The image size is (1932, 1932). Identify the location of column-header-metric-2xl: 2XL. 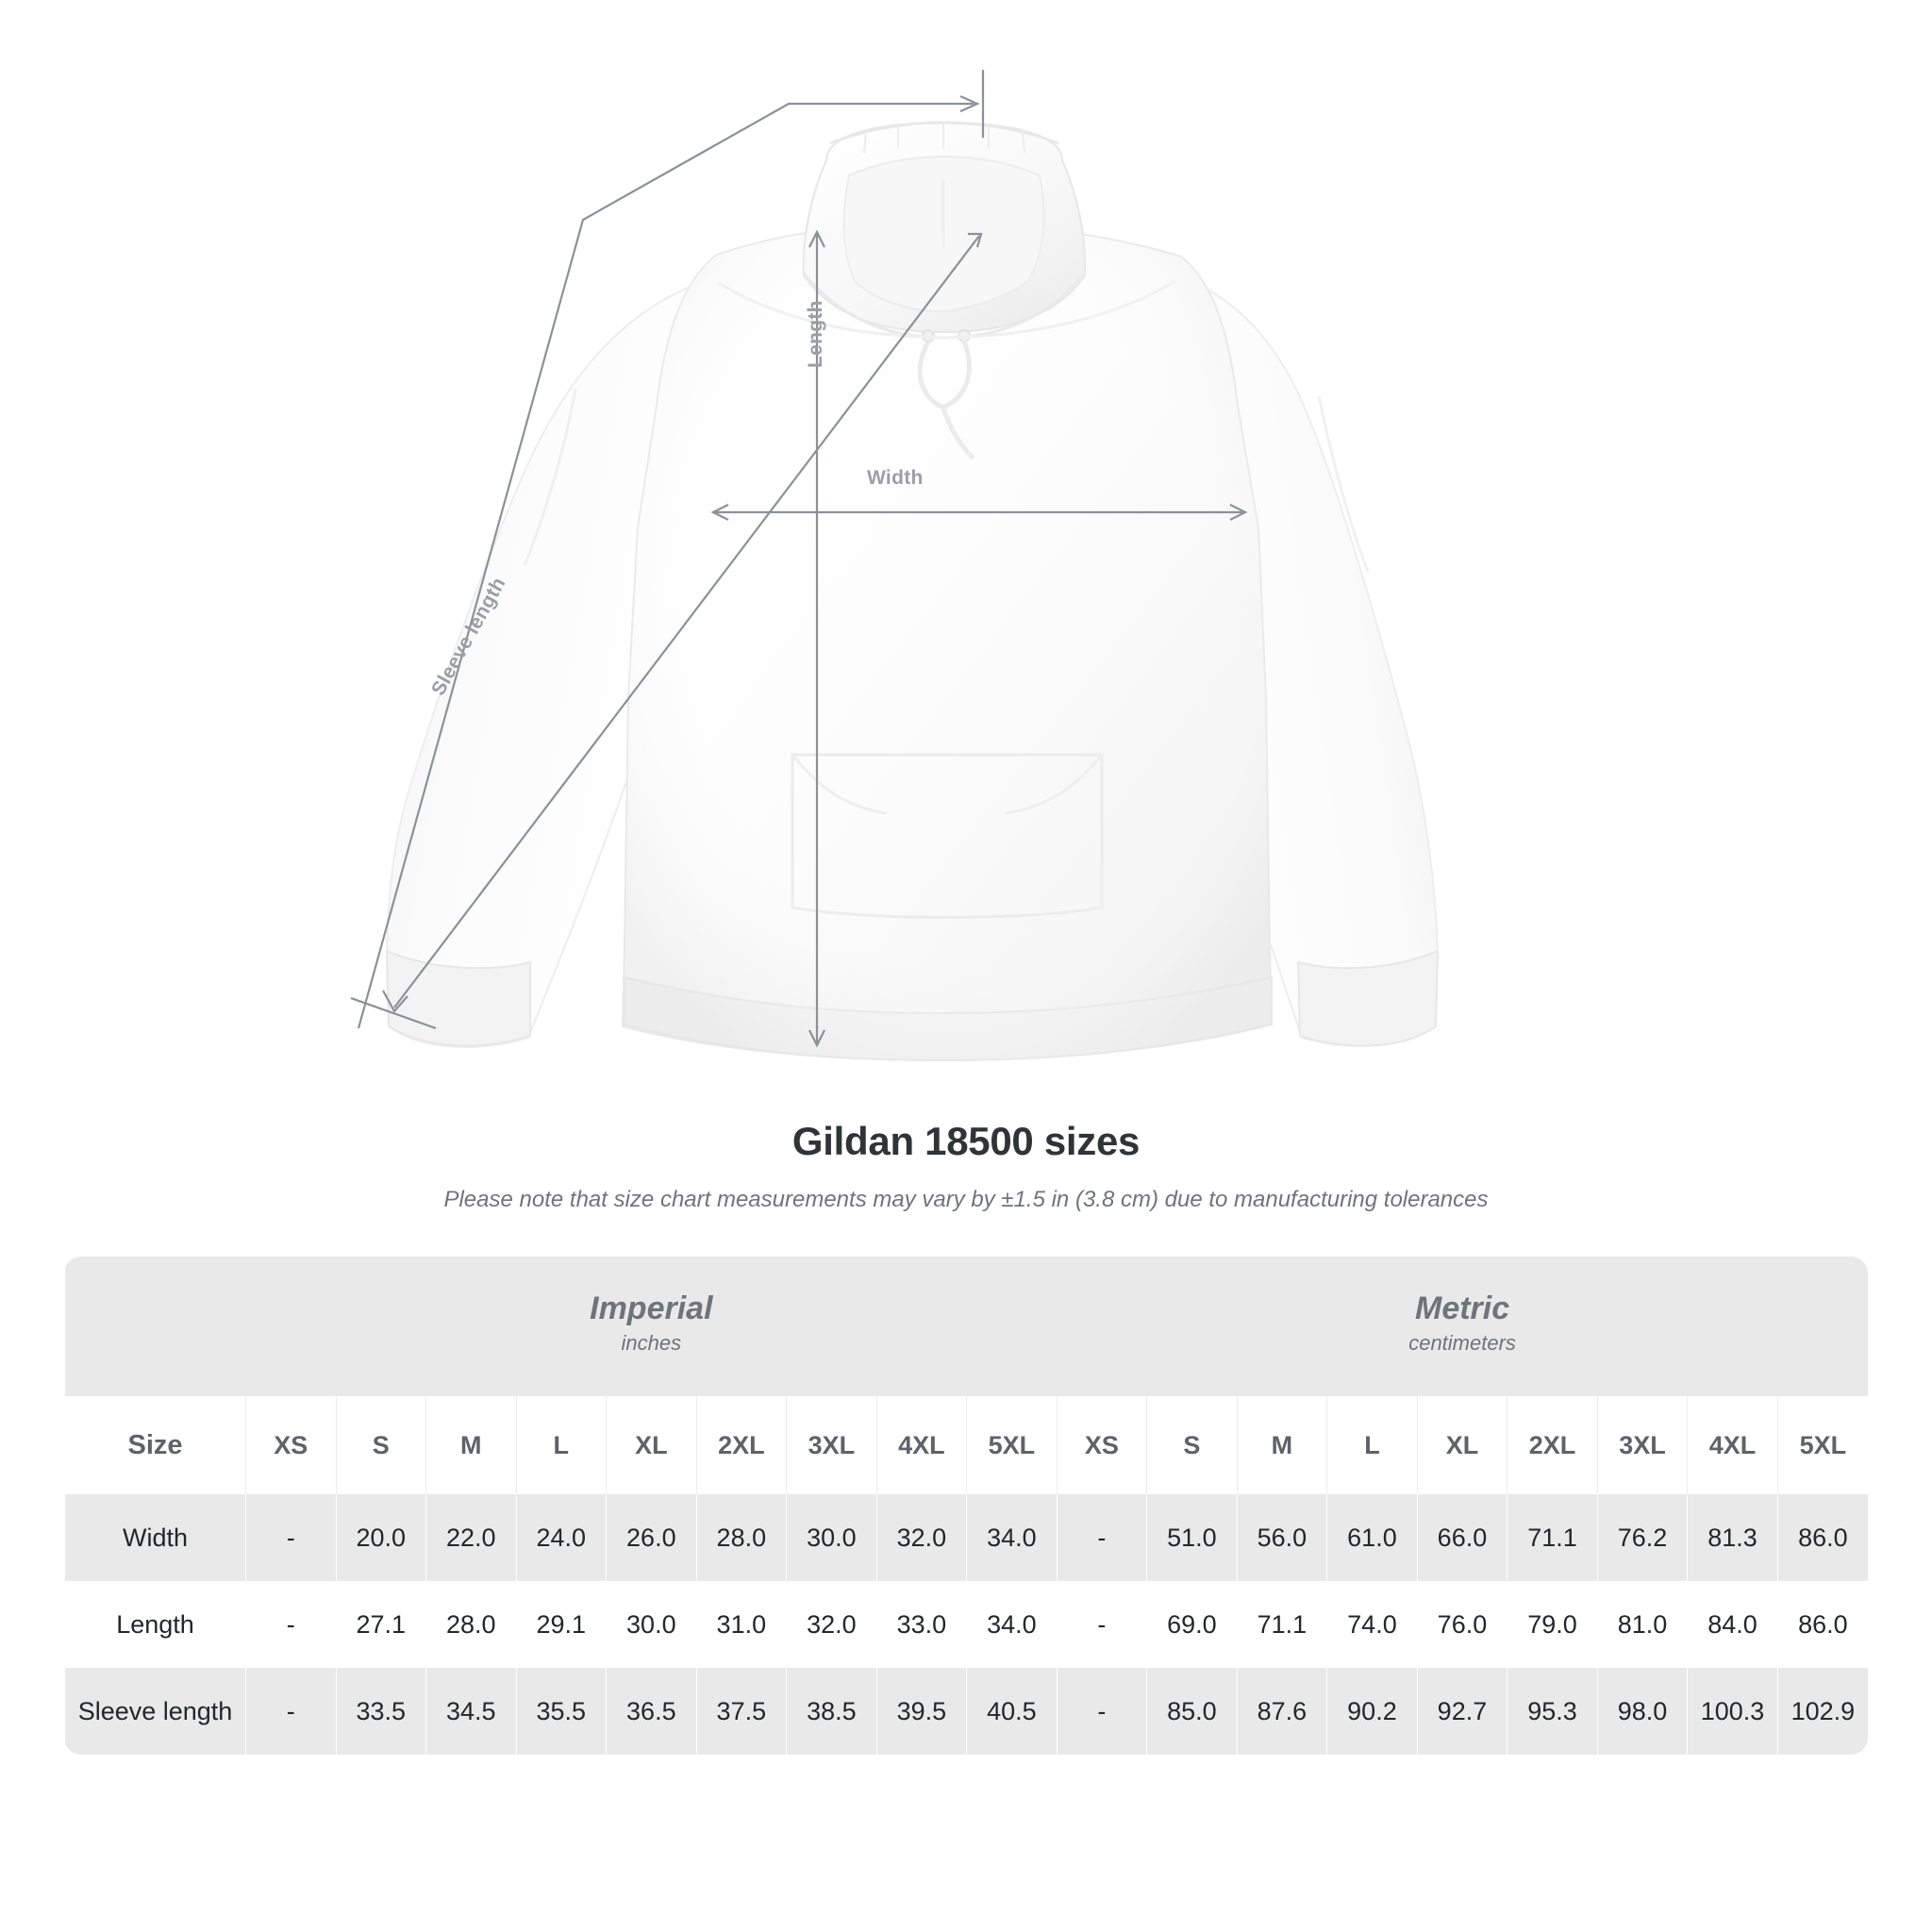
(1552, 1445).